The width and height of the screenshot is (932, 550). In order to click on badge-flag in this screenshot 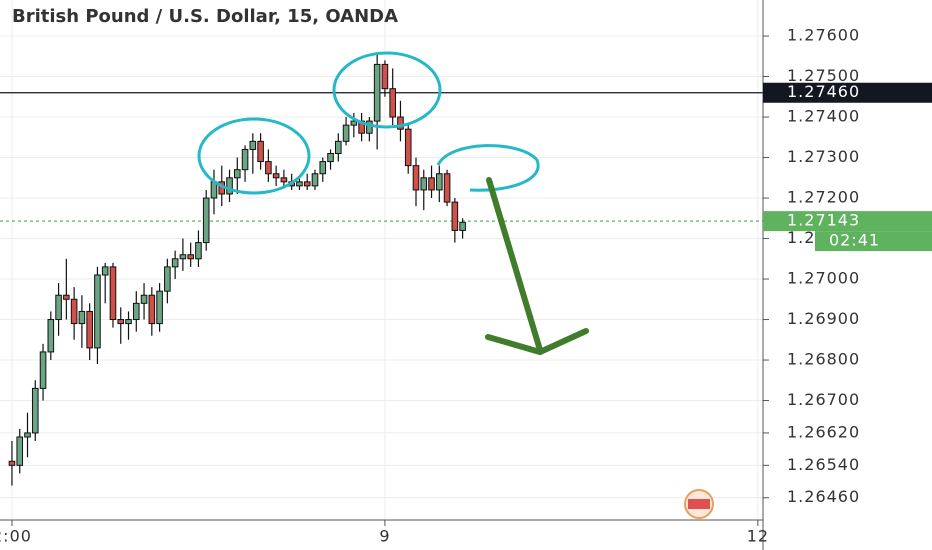, I will do `click(699, 504)`.